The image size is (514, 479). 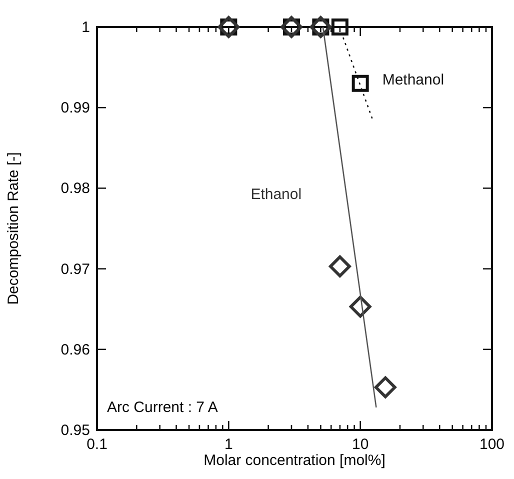 I want to click on x-axis-title: Molar concentration [mol%], so click(x=295, y=460).